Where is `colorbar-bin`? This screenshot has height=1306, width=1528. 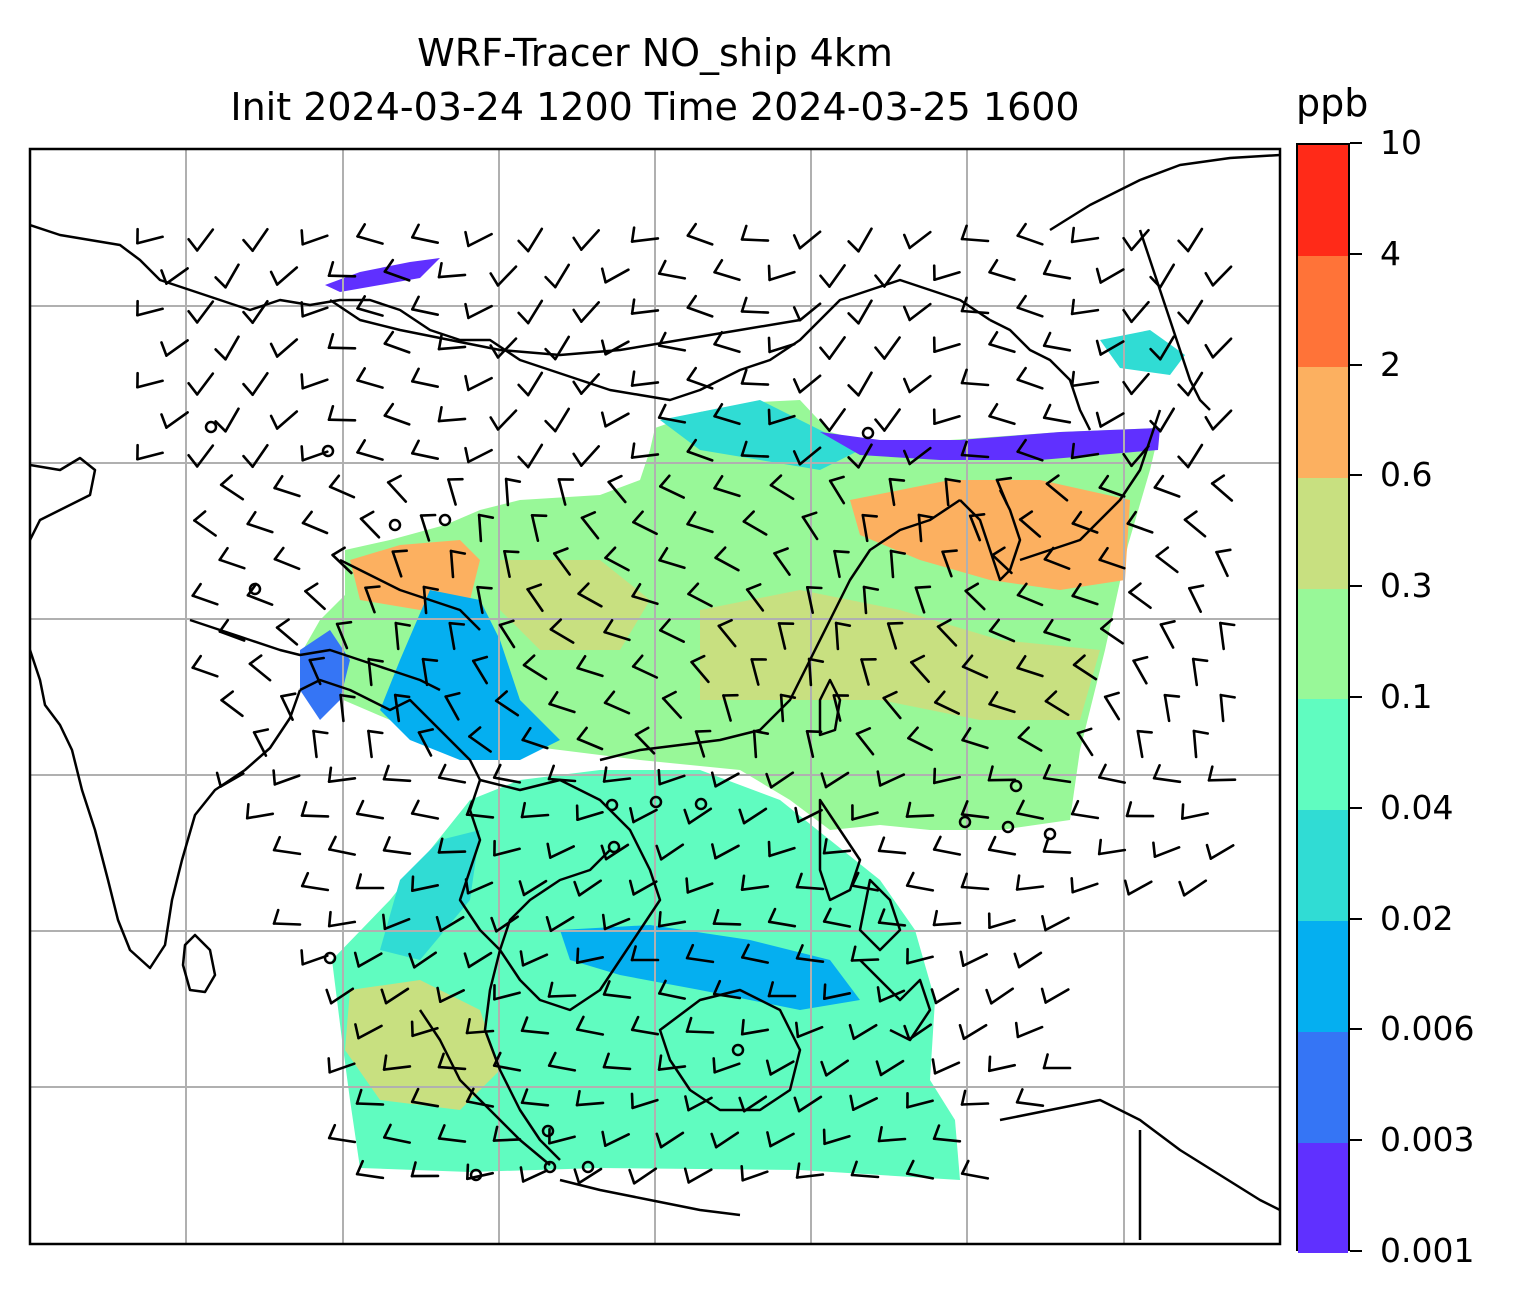 colorbar-bin is located at coordinates (1323, 311).